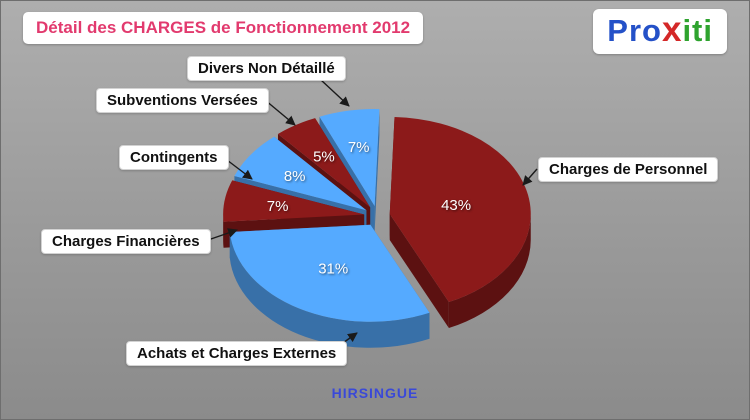 The height and width of the screenshot is (420, 750). I want to click on pie-percent-labels: 7% 43% 31% 7% 8% 5%, so click(369, 208).